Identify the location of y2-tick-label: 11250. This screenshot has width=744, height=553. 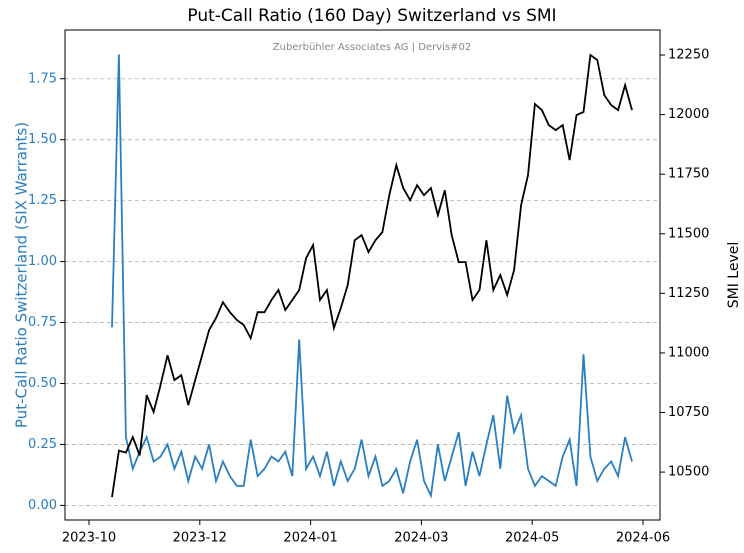
(688, 293).